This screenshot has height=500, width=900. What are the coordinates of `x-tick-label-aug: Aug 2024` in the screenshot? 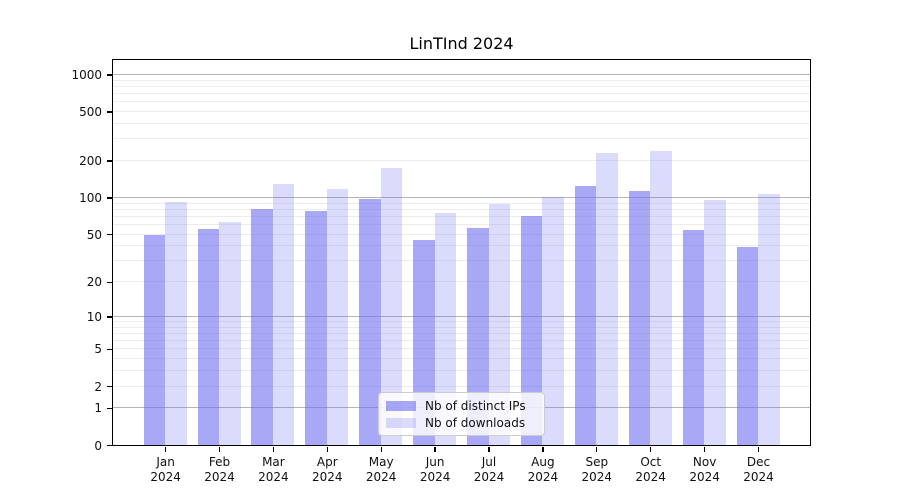 It's located at (543, 469).